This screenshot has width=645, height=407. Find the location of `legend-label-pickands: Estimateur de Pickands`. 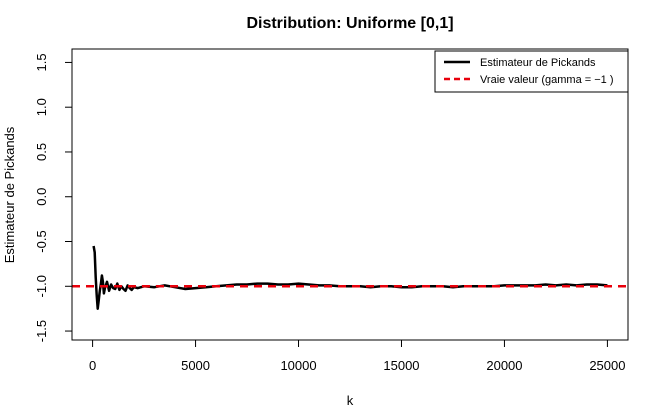

legend-label-pickands: Estimateur de Pickands is located at coordinates (538, 63).